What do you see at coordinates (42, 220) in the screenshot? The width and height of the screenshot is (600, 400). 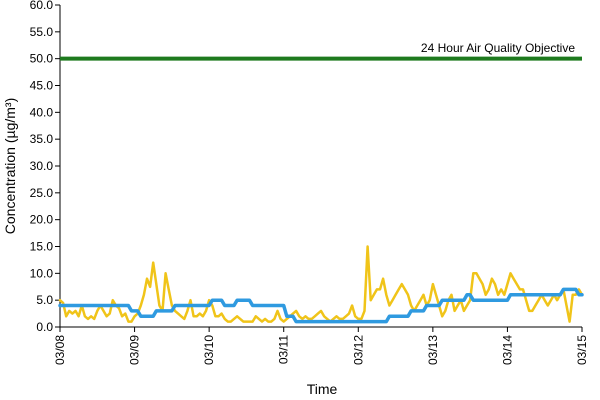 I see `y-tick-label: 20.0` at bounding box center [42, 220].